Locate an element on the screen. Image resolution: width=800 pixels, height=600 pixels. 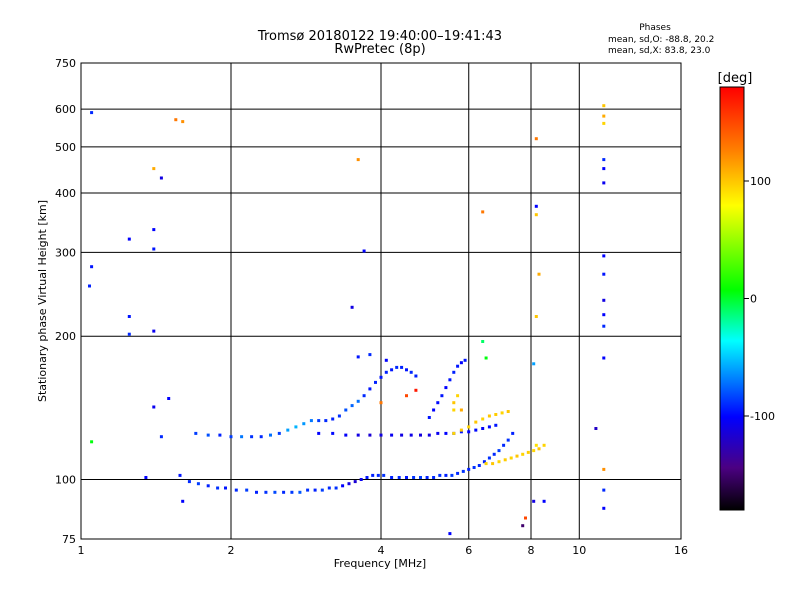
x-tick-label: 10 is located at coordinates (579, 550).